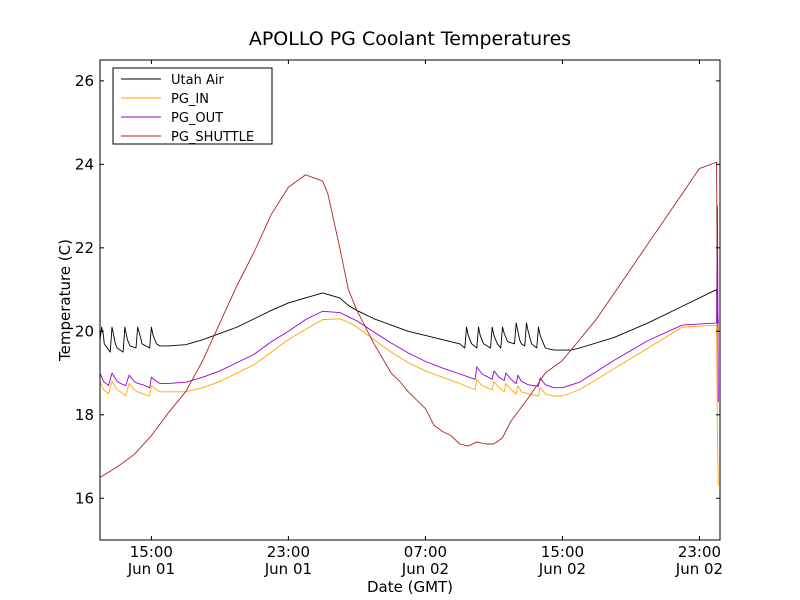 The image size is (800, 600). What do you see at coordinates (410, 39) in the screenshot?
I see `chart-title: APOLLO PG Coolant Temperatures` at bounding box center [410, 39].